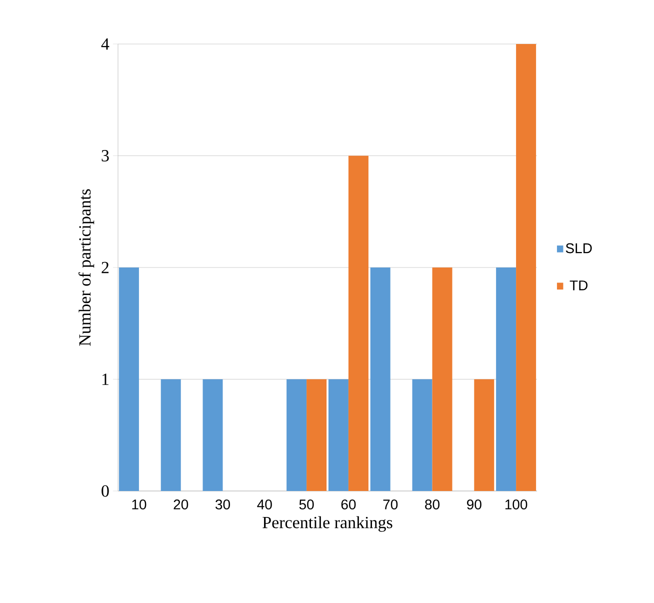  Describe the element at coordinates (390, 505) in the screenshot. I see `x-tick-label: 70` at that location.